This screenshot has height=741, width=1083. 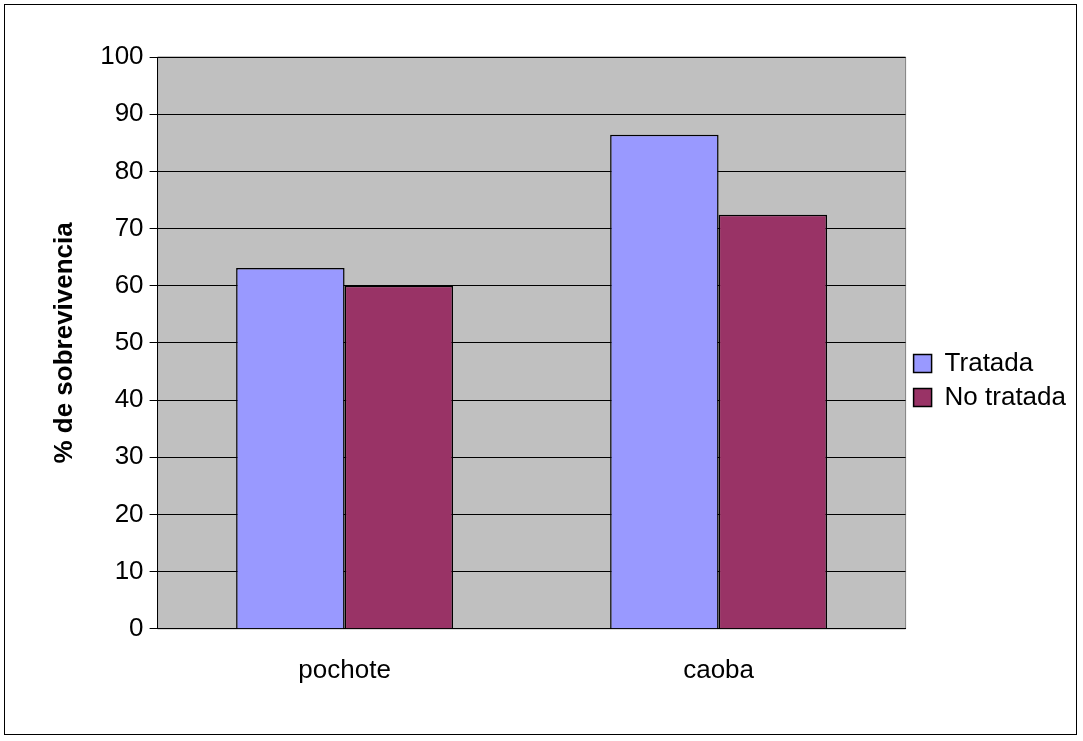 I want to click on y-tick-label: 100, so click(x=122, y=55).